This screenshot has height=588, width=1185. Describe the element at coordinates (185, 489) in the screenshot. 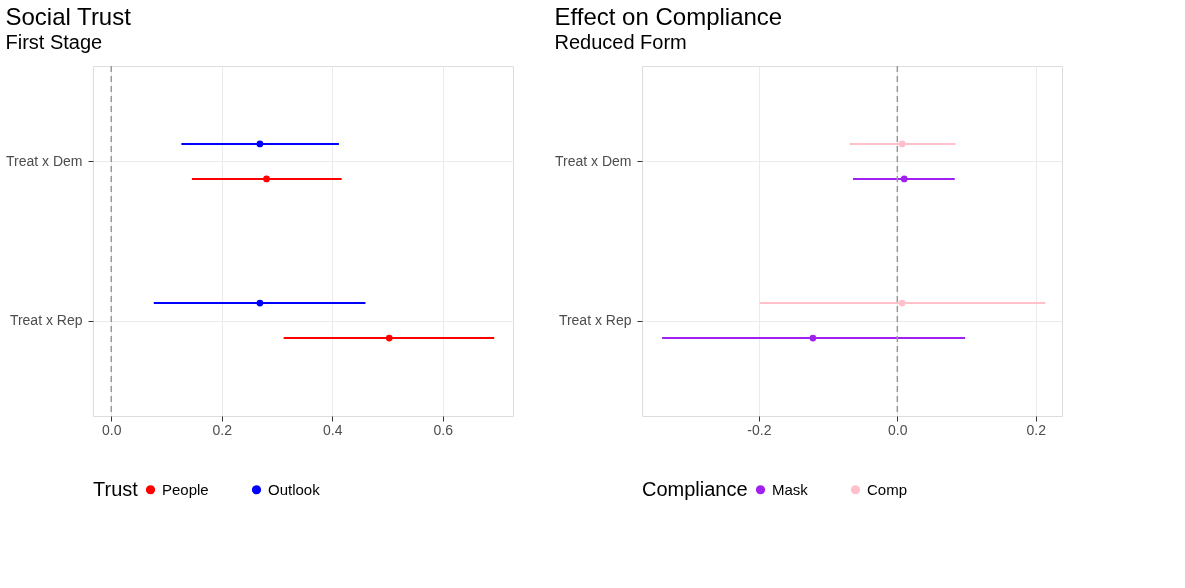

I see `legend-label: People` at that location.